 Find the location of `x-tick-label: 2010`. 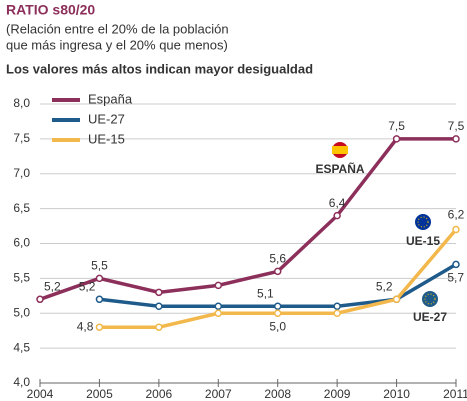

x-tick-label: 2010 is located at coordinates (396, 394).